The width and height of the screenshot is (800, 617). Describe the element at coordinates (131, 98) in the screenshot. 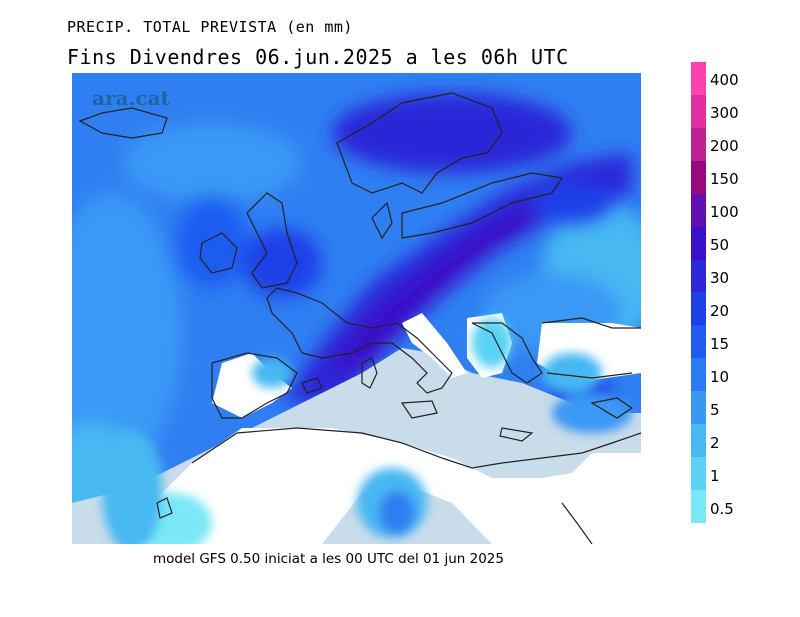

I see `watermark-logo: ara.cat` at that location.